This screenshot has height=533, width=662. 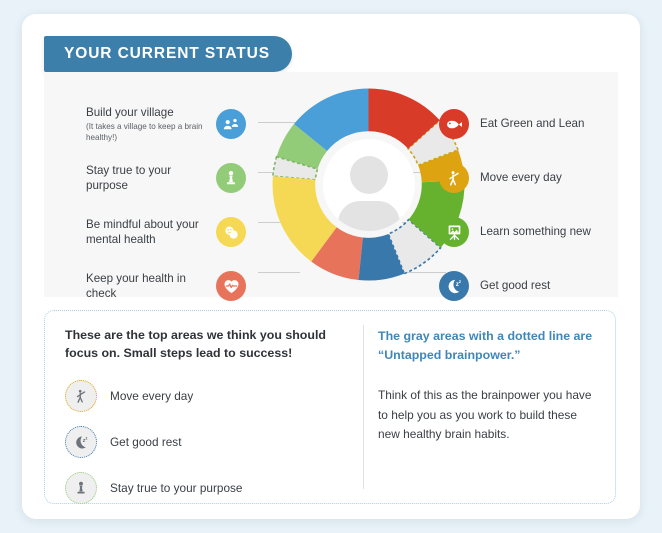 What do you see at coordinates (129, 177) in the screenshot?
I see `legend-item-label: Stay true to your purpose` at bounding box center [129, 177].